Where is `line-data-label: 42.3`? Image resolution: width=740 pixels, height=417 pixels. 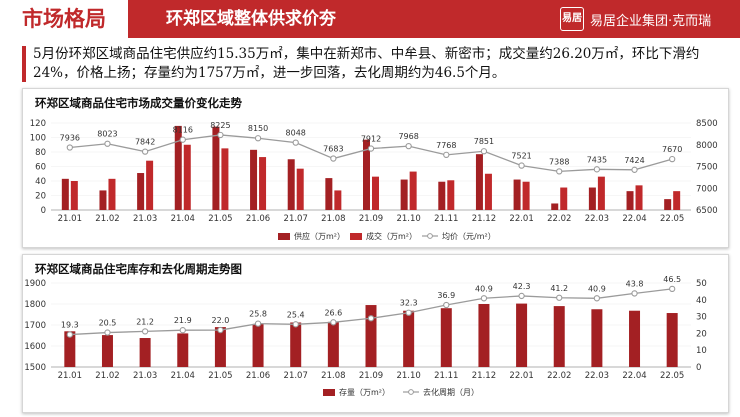
line-data-label: 42.3 is located at coordinates (522, 286).